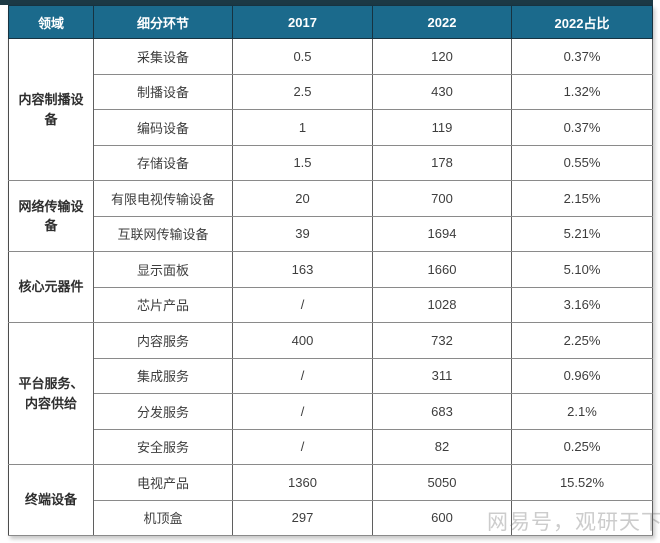 The width and height of the screenshot is (660, 543). I want to click on value-2017-cell: 20, so click(302, 198).